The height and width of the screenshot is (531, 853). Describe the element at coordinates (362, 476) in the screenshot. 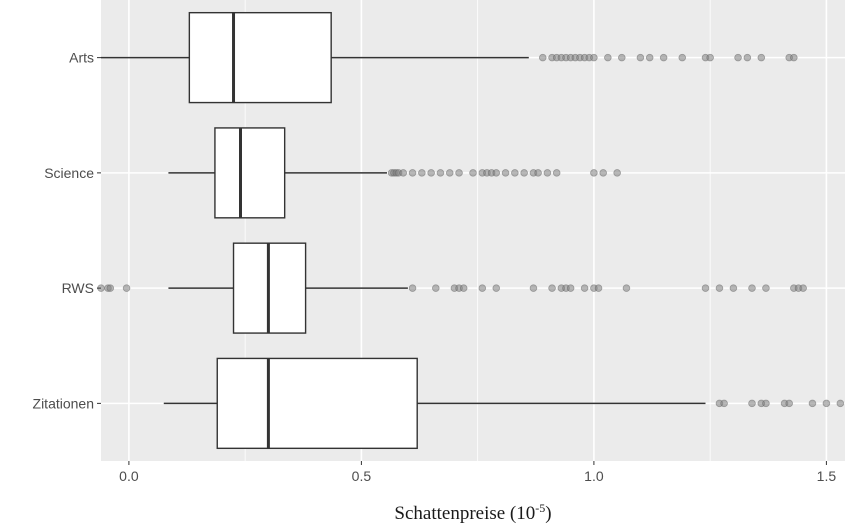

I see `x-tick-label: 0.5` at that location.